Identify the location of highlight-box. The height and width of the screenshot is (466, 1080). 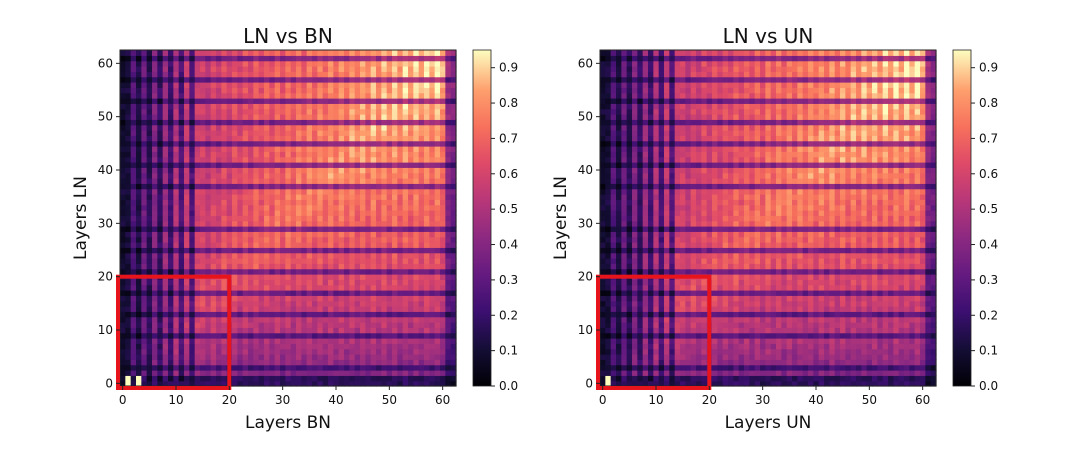
(174, 332).